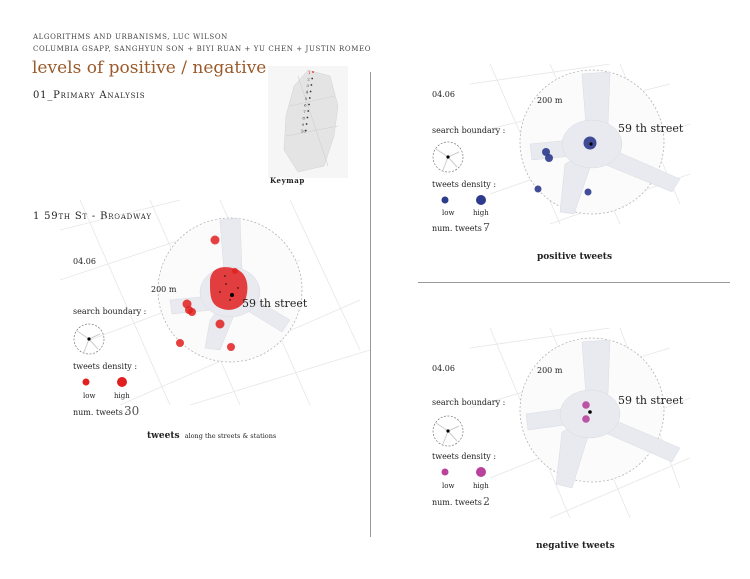 Image resolution: width=750 pixels, height=579 pixels. Describe the element at coordinates (122, 396) in the screenshot. I see `main-high-label: high` at that location.